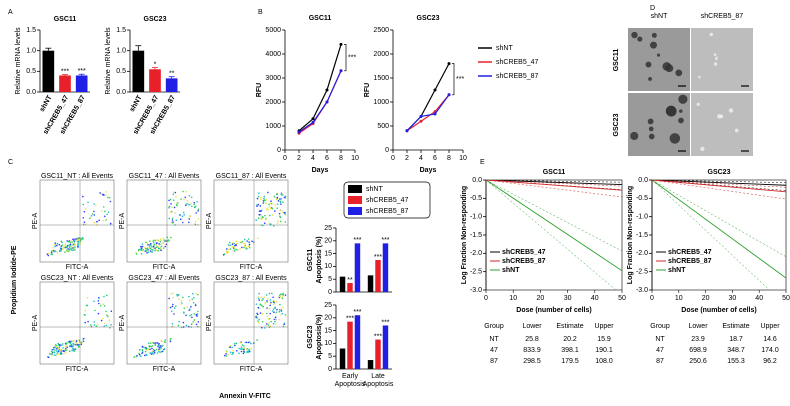 The image size is (790, 406). I want to click on table-header: Estimate, so click(569, 326).